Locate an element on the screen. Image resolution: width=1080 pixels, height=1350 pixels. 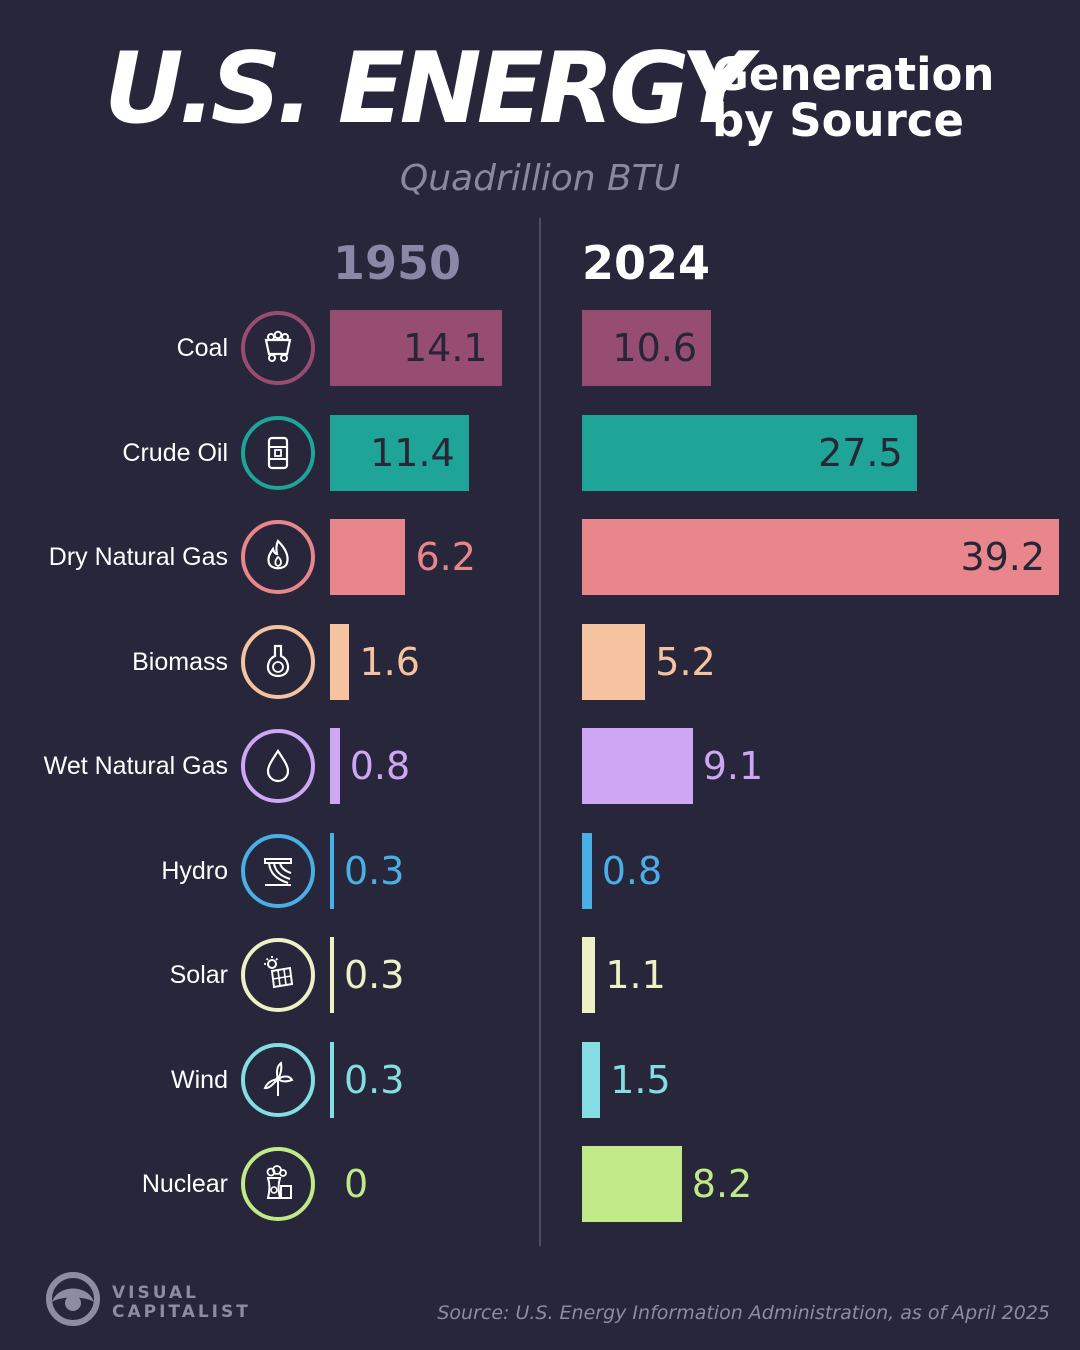
bar-2024-coal is located at coordinates (646, 348).